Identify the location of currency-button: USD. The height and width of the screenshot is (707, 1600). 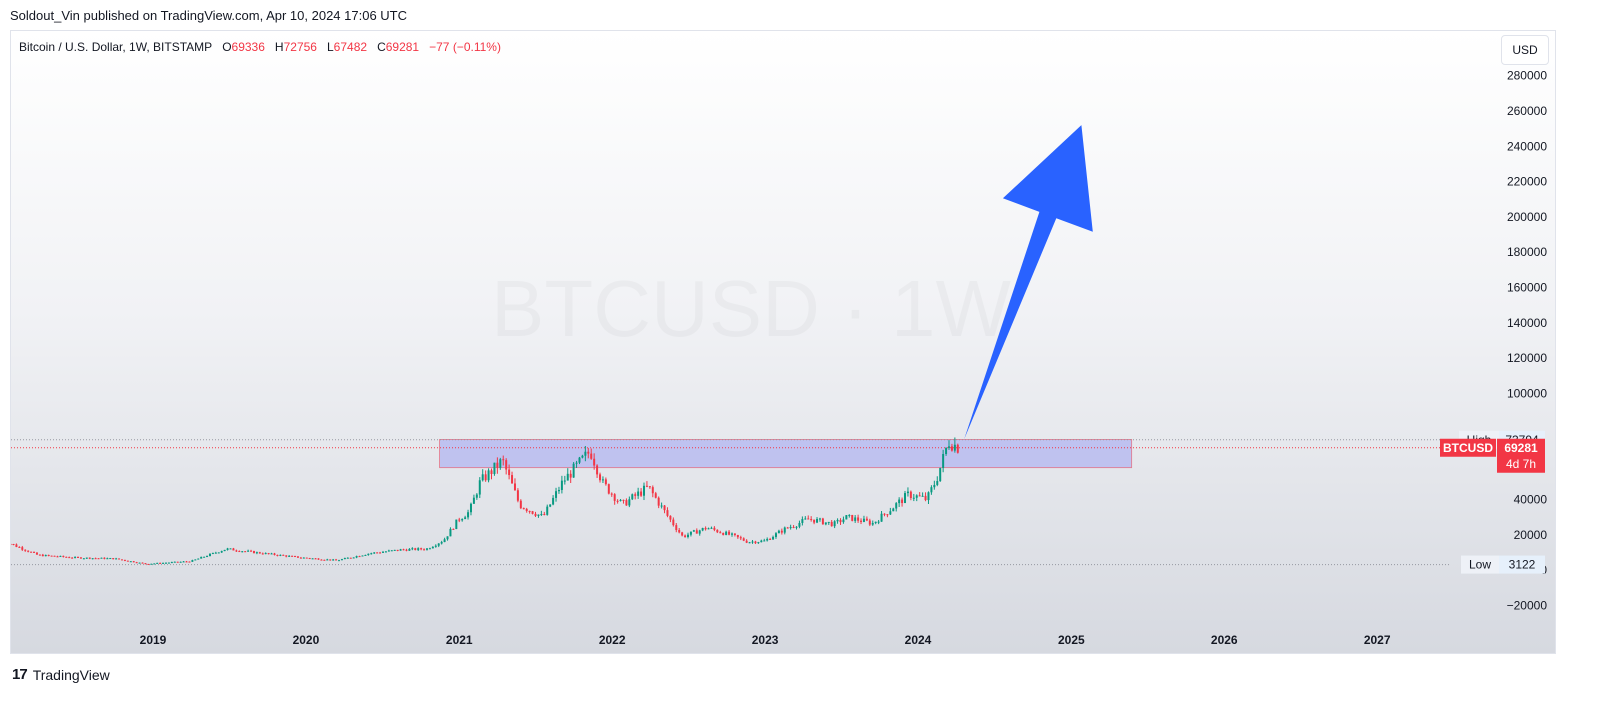
(1525, 50).